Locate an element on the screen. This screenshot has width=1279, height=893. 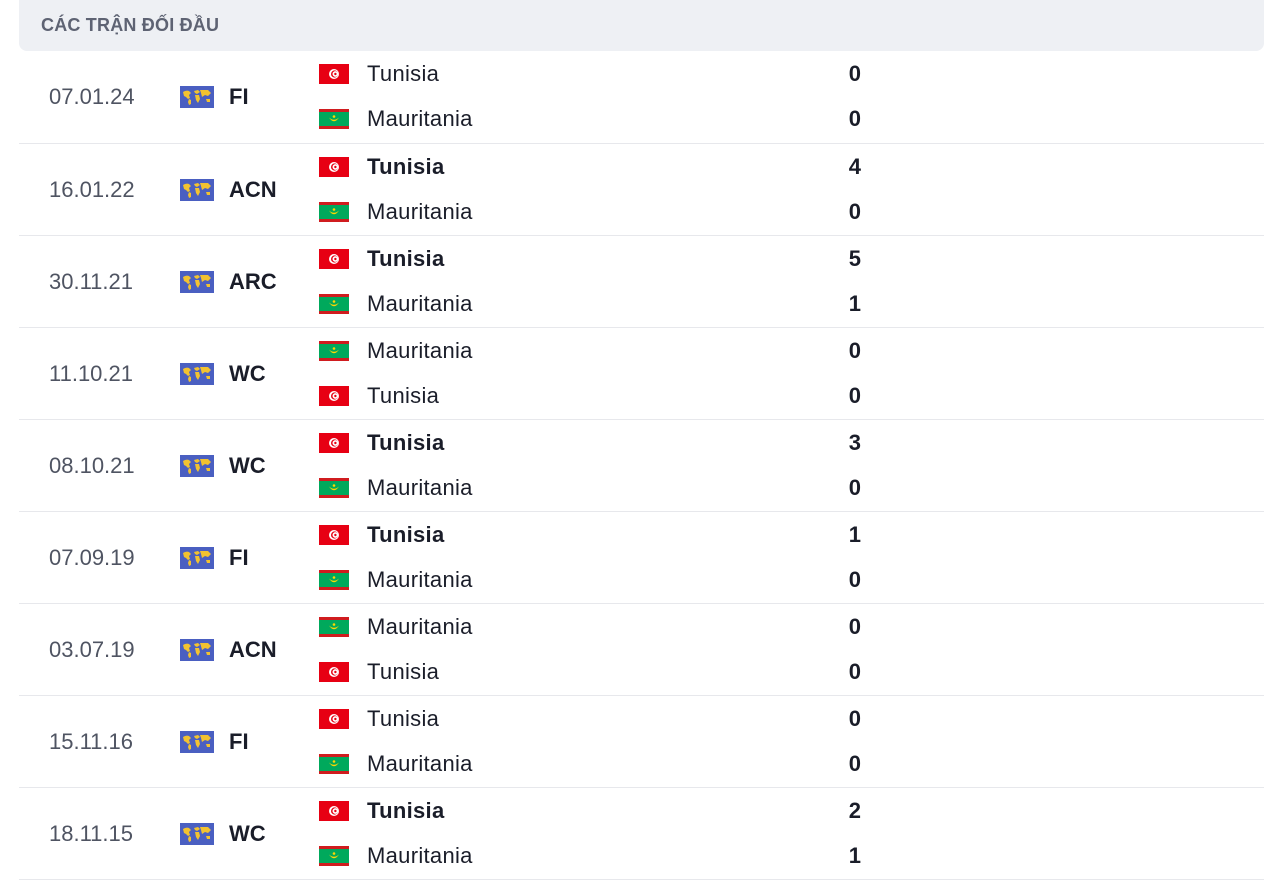
match-row: 16.01.22 ACN Tunisia 4 Mauritania 0 is located at coordinates (641, 190).